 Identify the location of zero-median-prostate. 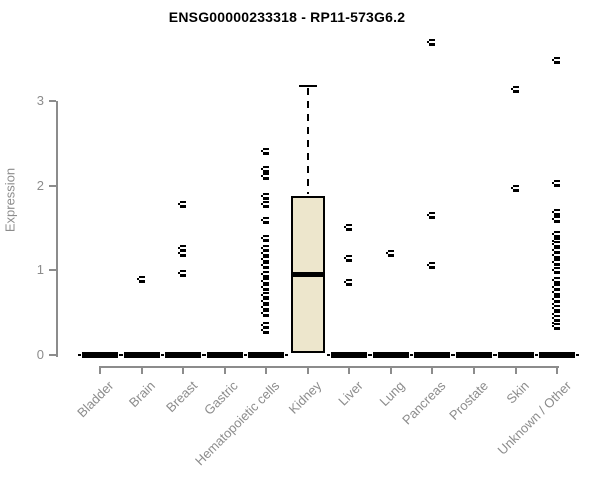
(473, 355).